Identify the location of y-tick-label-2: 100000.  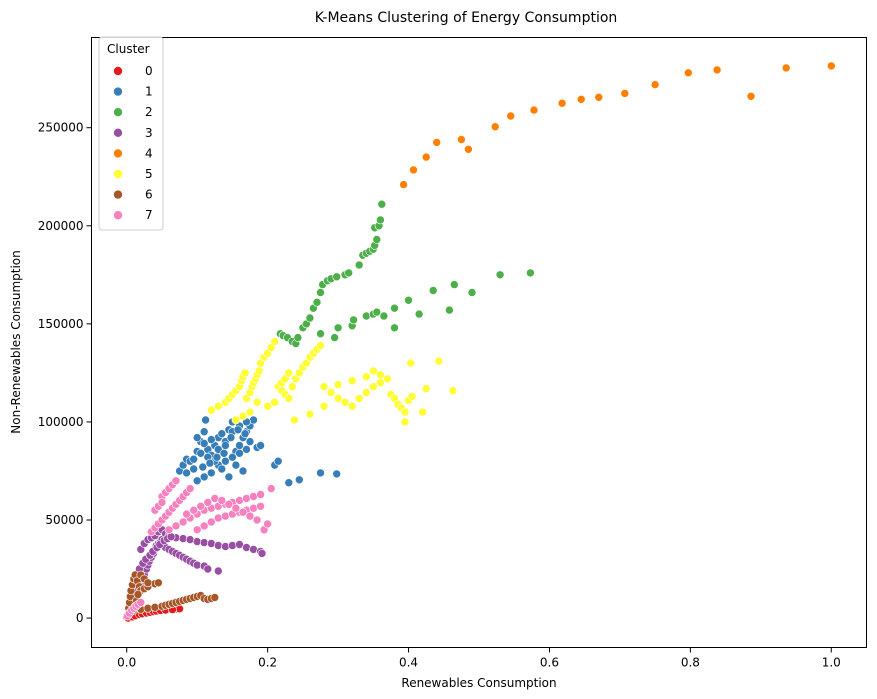
(61, 422).